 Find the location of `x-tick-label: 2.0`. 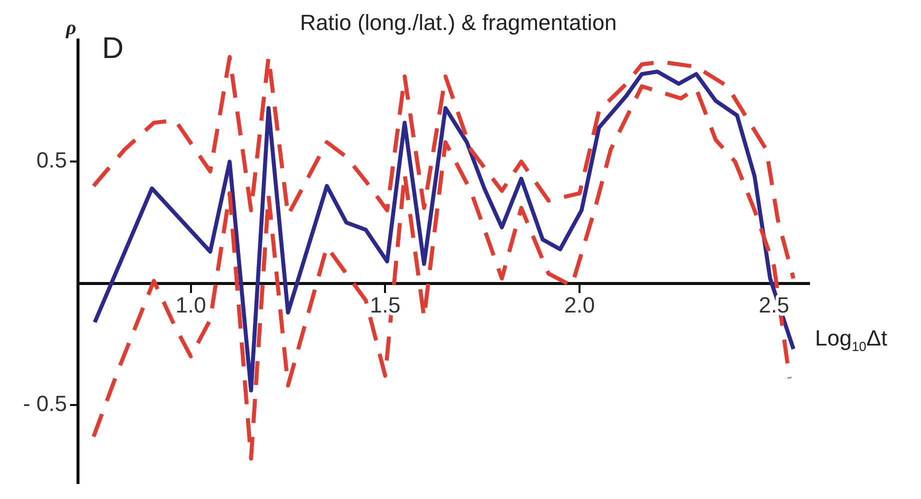

x-tick-label: 2.0 is located at coordinates (579, 305).